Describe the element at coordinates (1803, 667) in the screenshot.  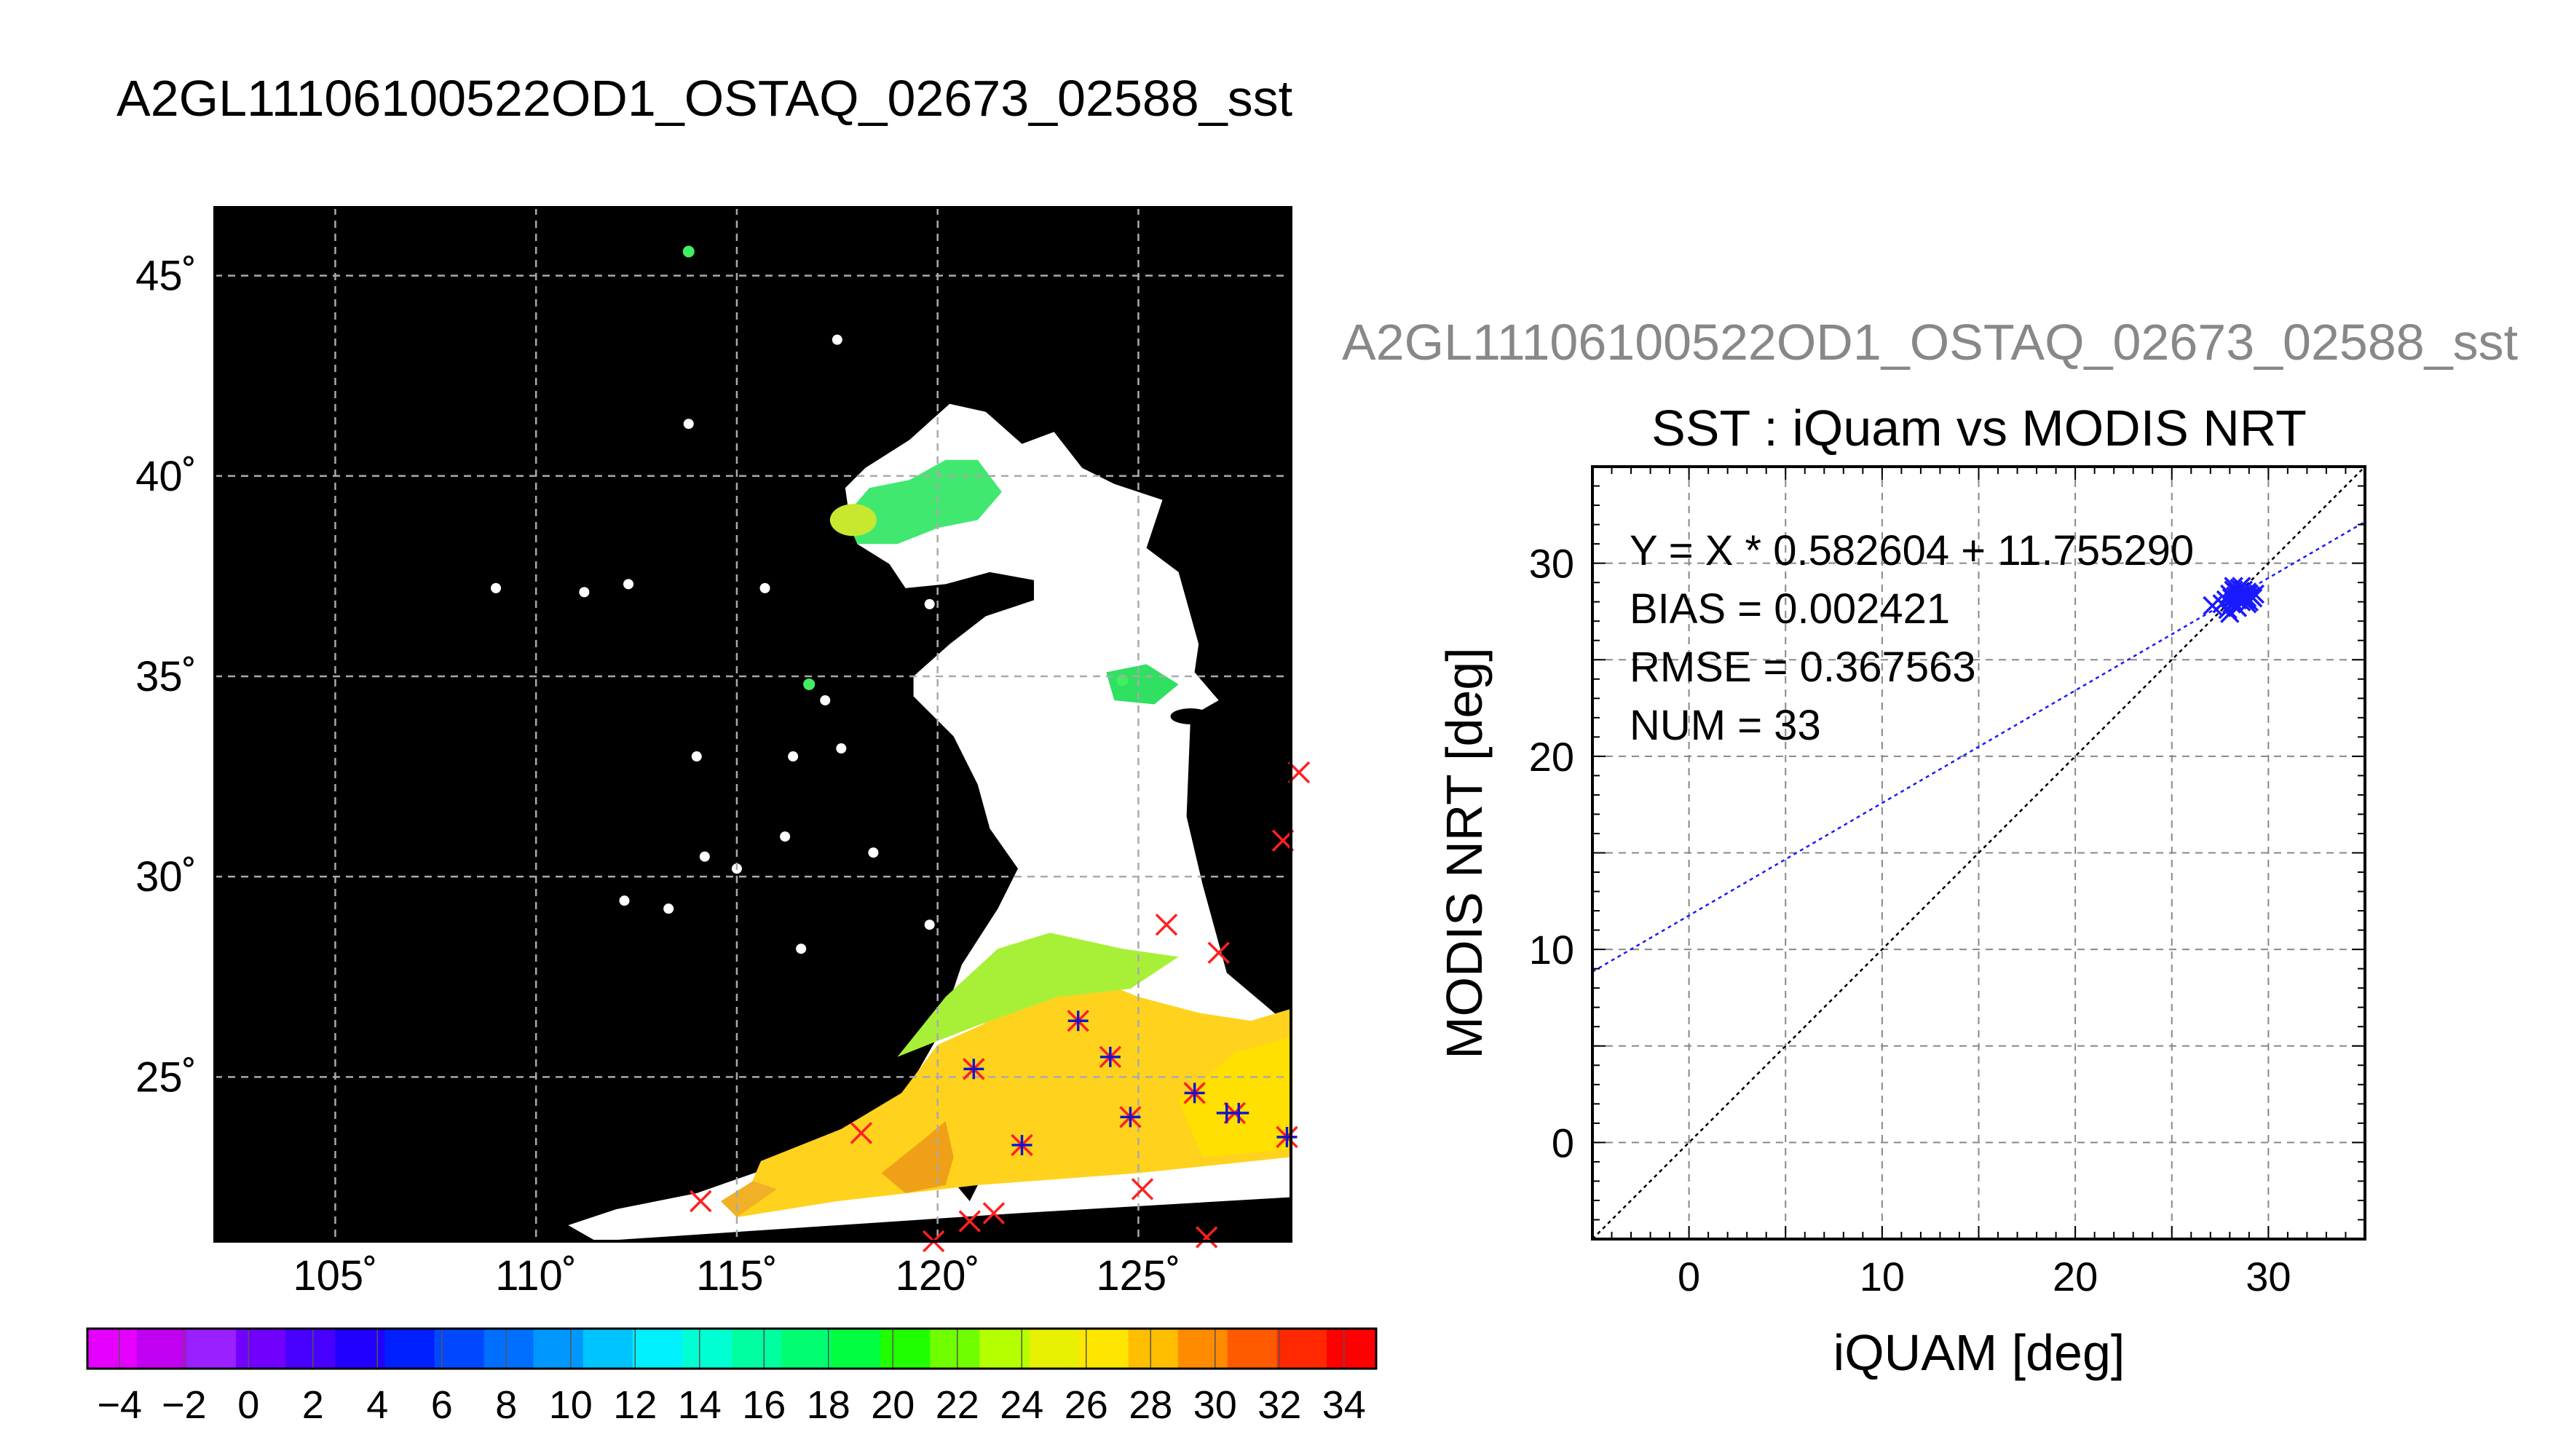
I see `scatter-annotation: RMSE = 0.367563` at that location.